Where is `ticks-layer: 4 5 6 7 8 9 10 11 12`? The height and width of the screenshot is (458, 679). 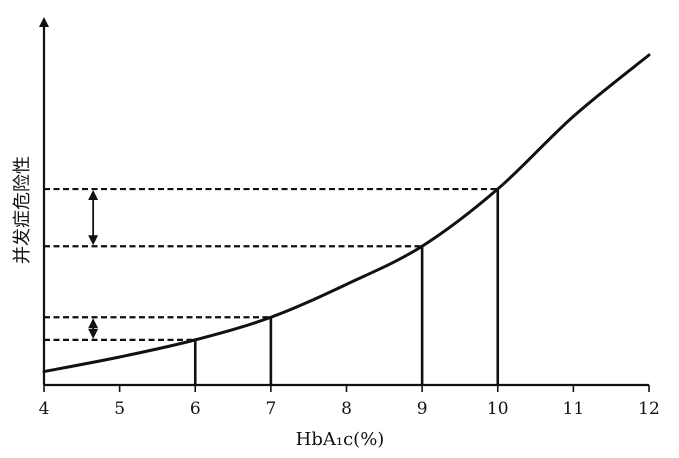 ticks-layer: 4 5 6 7 8 9 10 11 12 is located at coordinates (349, 402).